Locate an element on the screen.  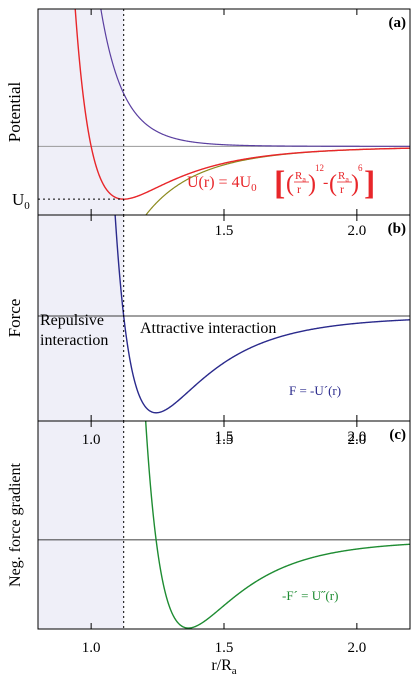
formula-num-2: Ra is located at coordinates (343, 177).